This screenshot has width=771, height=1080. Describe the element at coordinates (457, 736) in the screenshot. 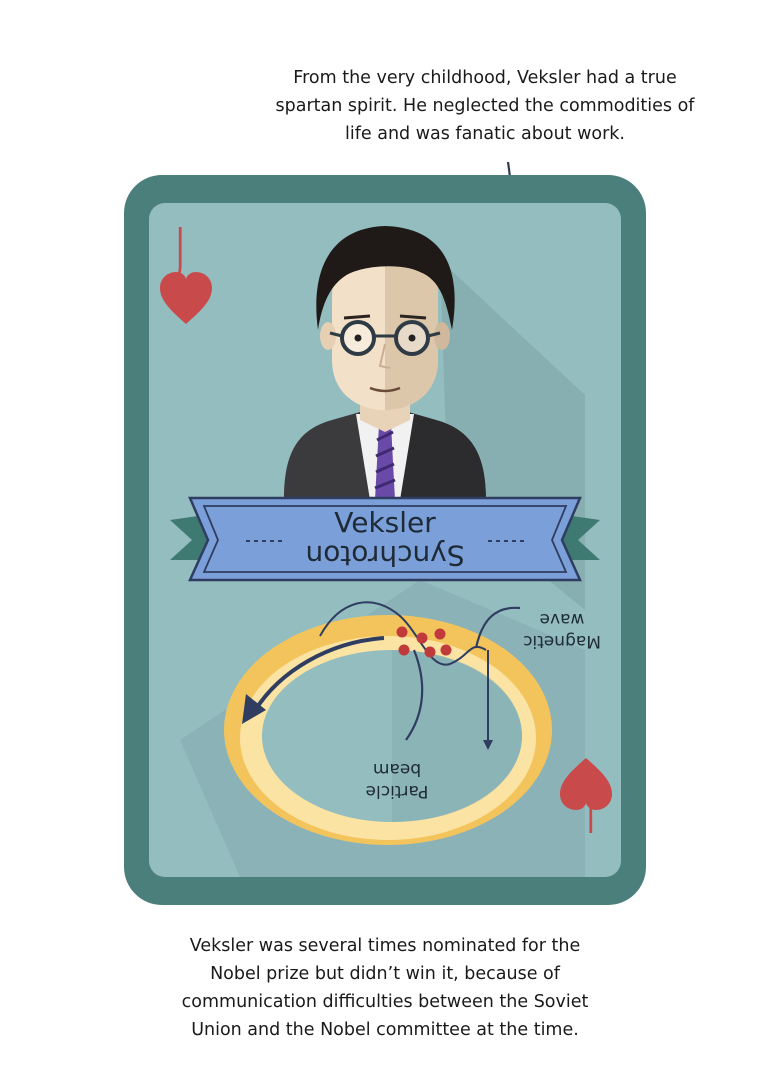

I see `ring-hole-shadow` at that location.